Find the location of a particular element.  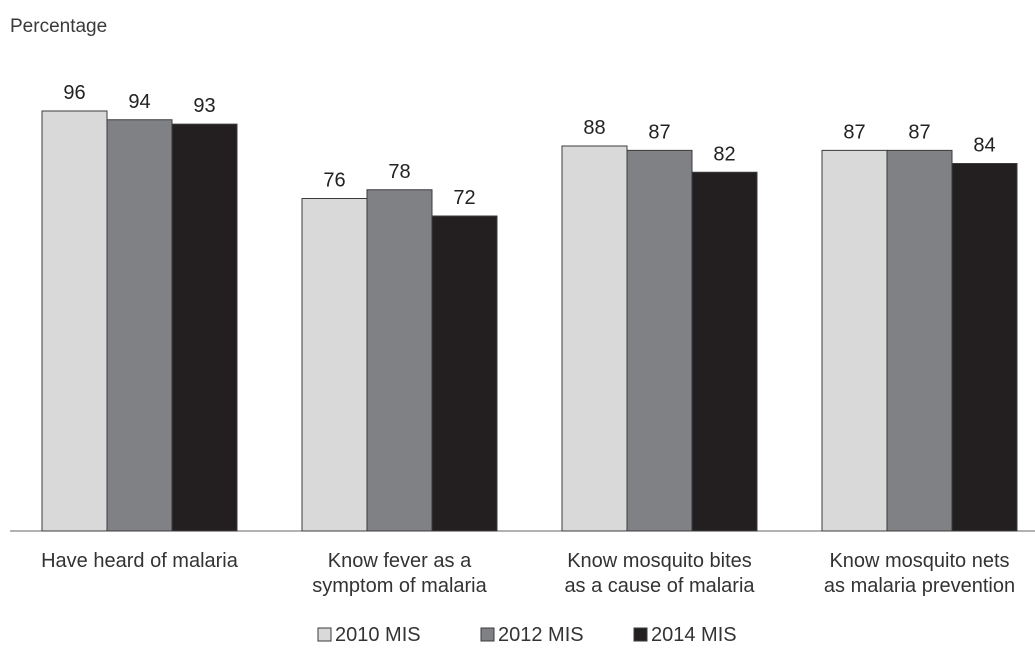

data-label-2-4: 87 is located at coordinates (919, 132).